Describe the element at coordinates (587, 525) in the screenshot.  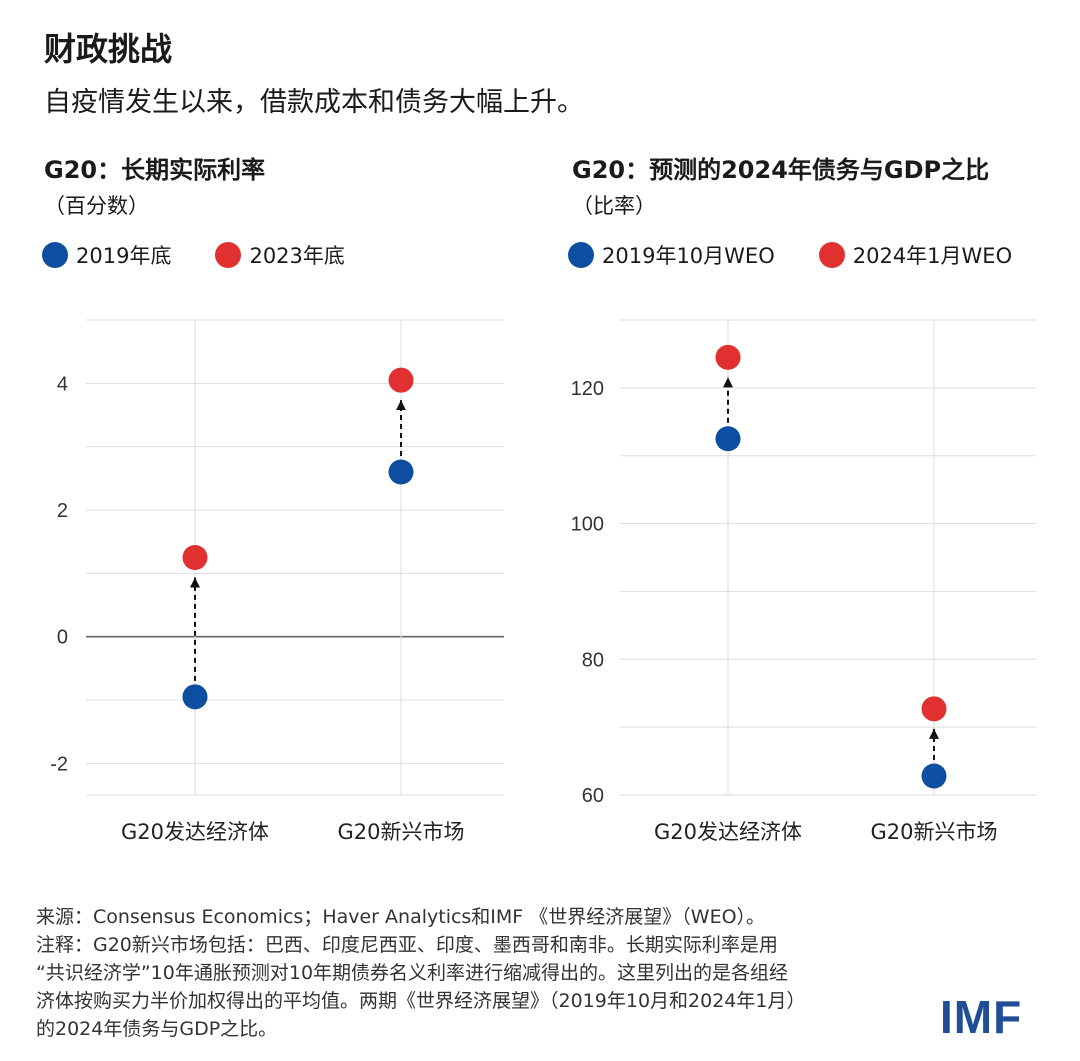
I see `y-tick-label: 100` at that location.